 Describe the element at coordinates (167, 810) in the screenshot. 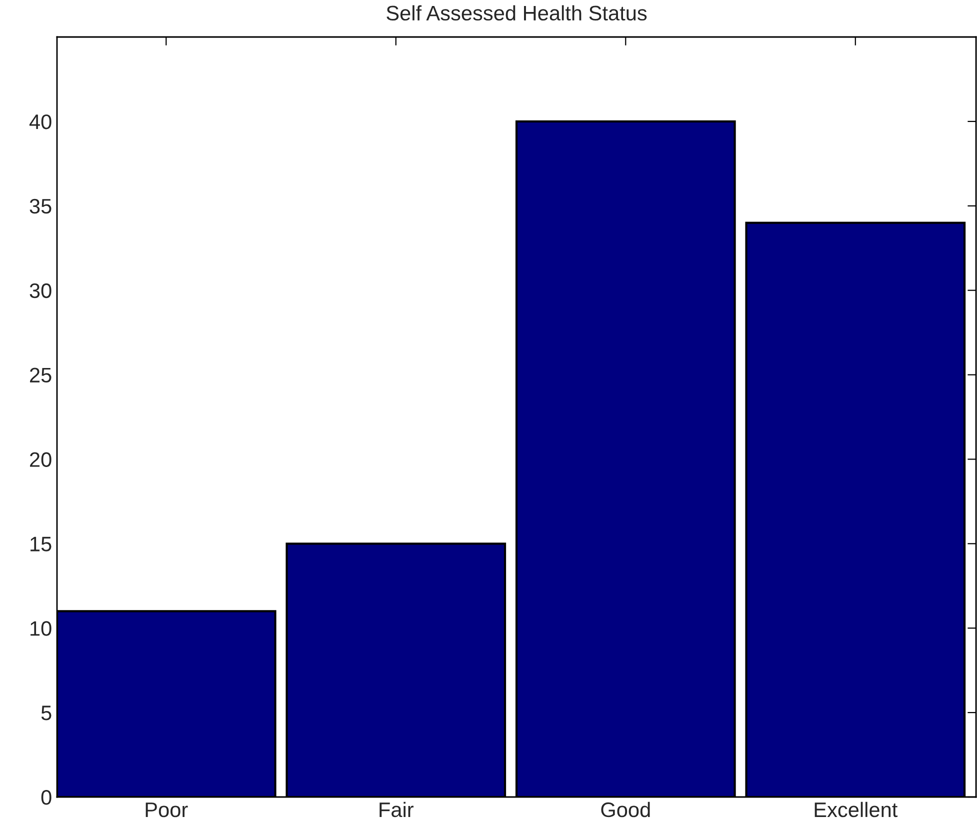

I see `x-tick-label: Poor` at that location.